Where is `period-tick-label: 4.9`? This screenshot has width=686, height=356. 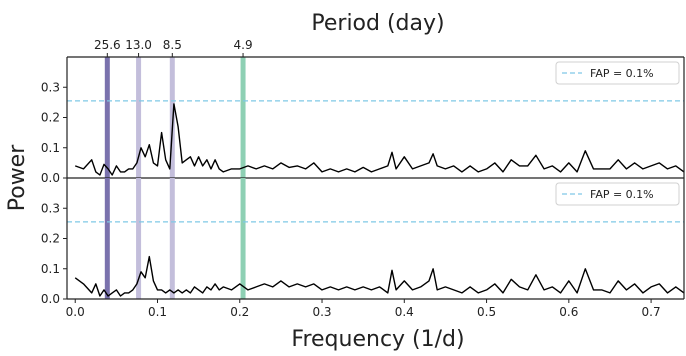 period-tick-label: 4.9 is located at coordinates (243, 45).